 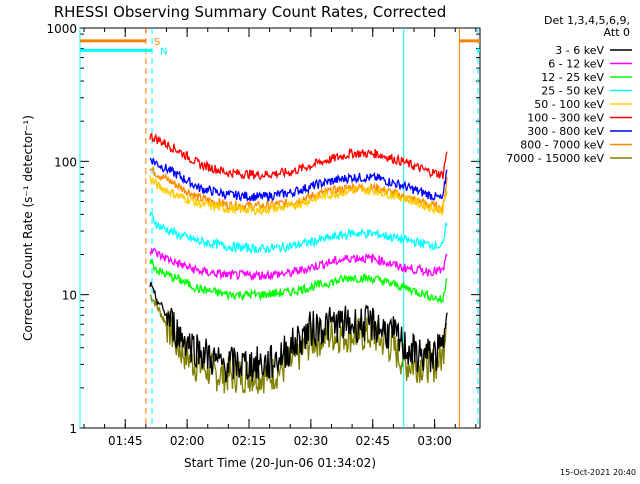 I want to click on x-tick-label: 03:00, so click(x=434, y=441).